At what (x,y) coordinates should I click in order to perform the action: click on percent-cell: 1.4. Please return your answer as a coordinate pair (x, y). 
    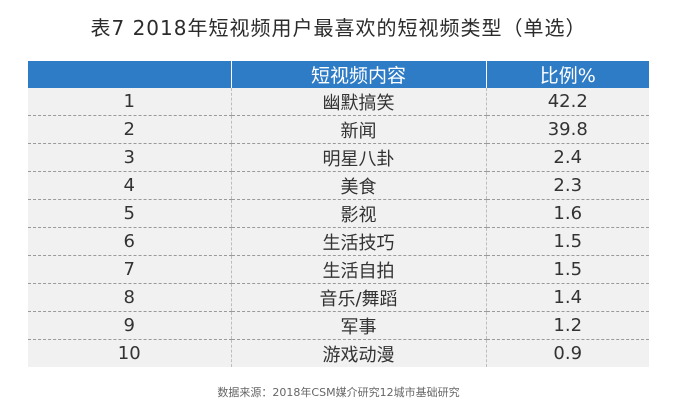
    Looking at the image, I should click on (567, 297).